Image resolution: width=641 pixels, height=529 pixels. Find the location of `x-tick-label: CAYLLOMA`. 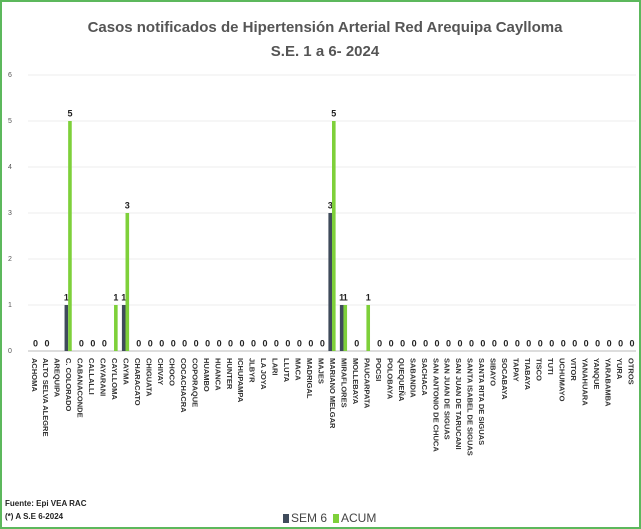

x-tick-label: CAYLLOMA is located at coordinates (114, 379).